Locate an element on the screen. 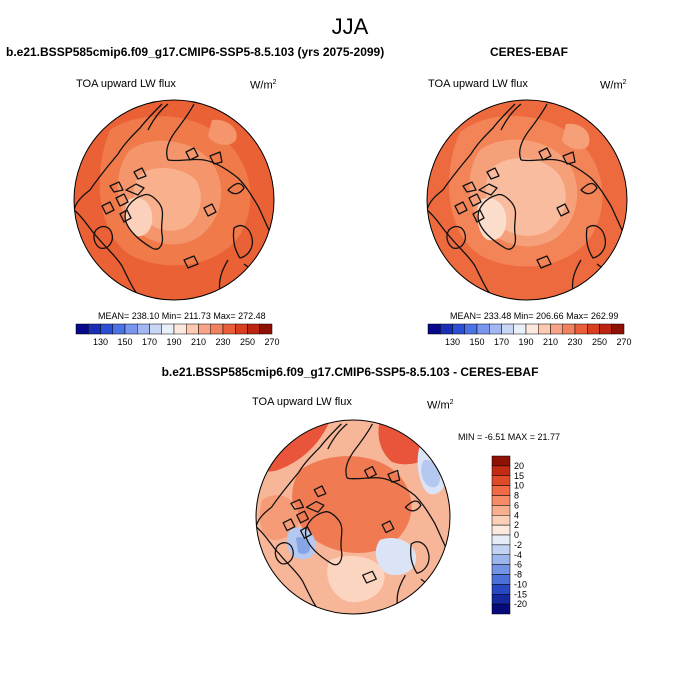  obs-colorbar-label: 190 is located at coordinates (525, 342).